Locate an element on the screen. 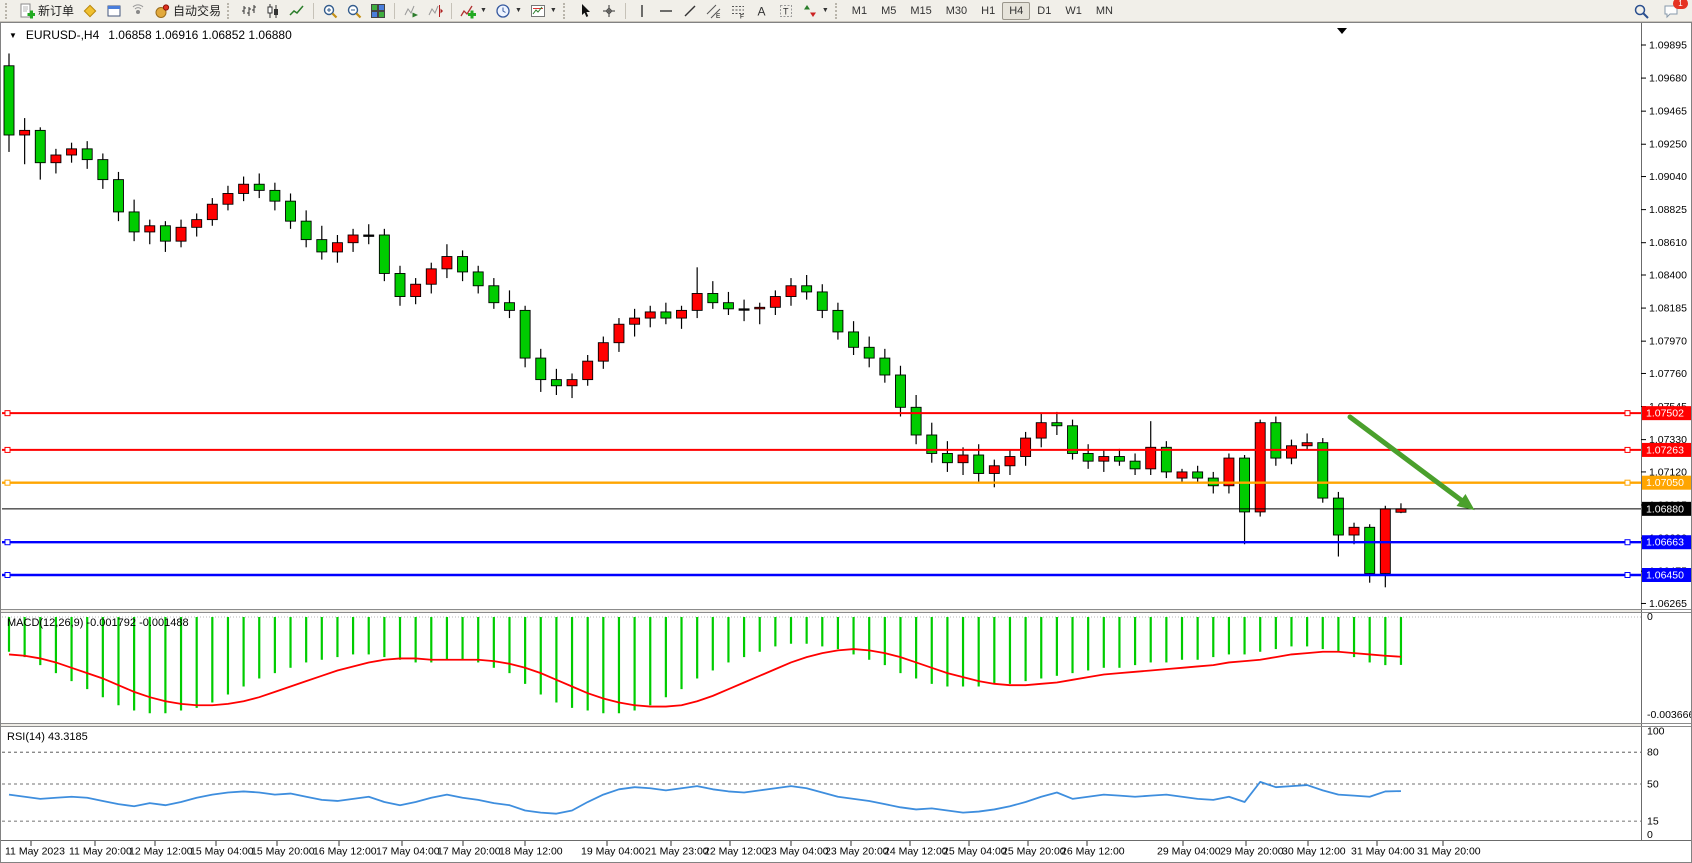 This screenshot has width=1692, height=863. cursor-button is located at coordinates (585, 11).